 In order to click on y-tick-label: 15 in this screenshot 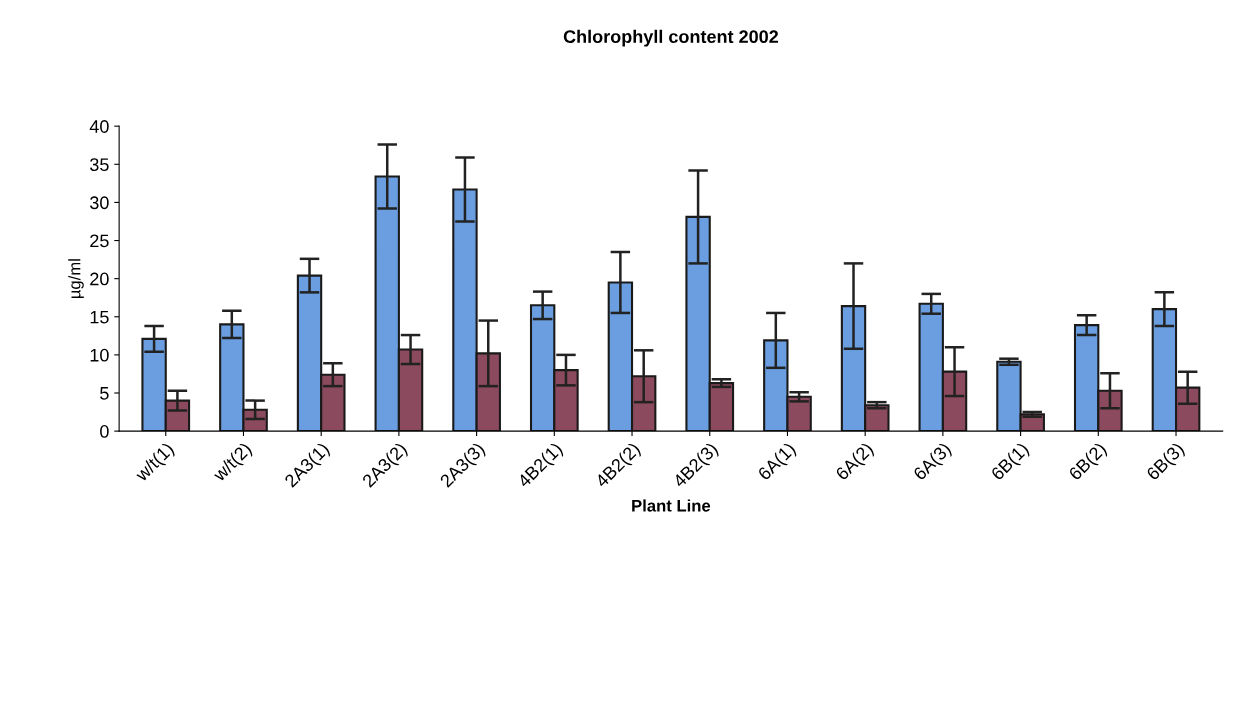, I will do `click(99, 317)`.